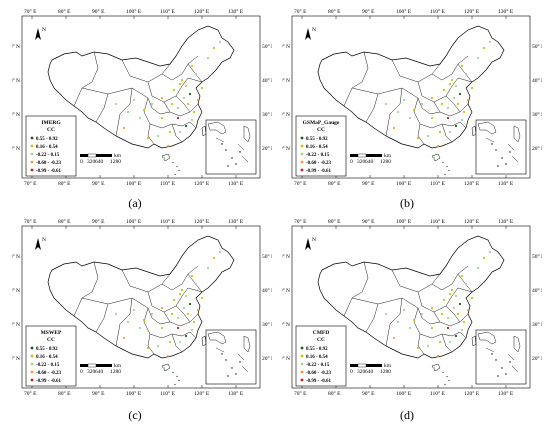 The image size is (550, 428). Describe the element at coordinates (321, 333) in the screenshot. I see `legend-product: CMFD` at that location.